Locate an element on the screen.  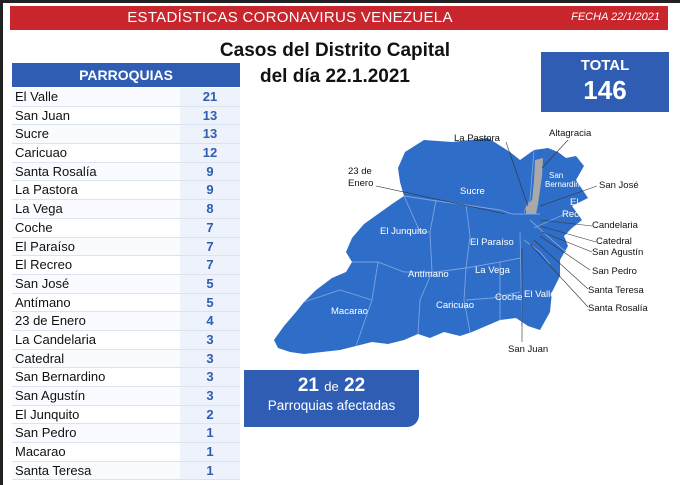
total-value: 146 is located at coordinates (605, 90).